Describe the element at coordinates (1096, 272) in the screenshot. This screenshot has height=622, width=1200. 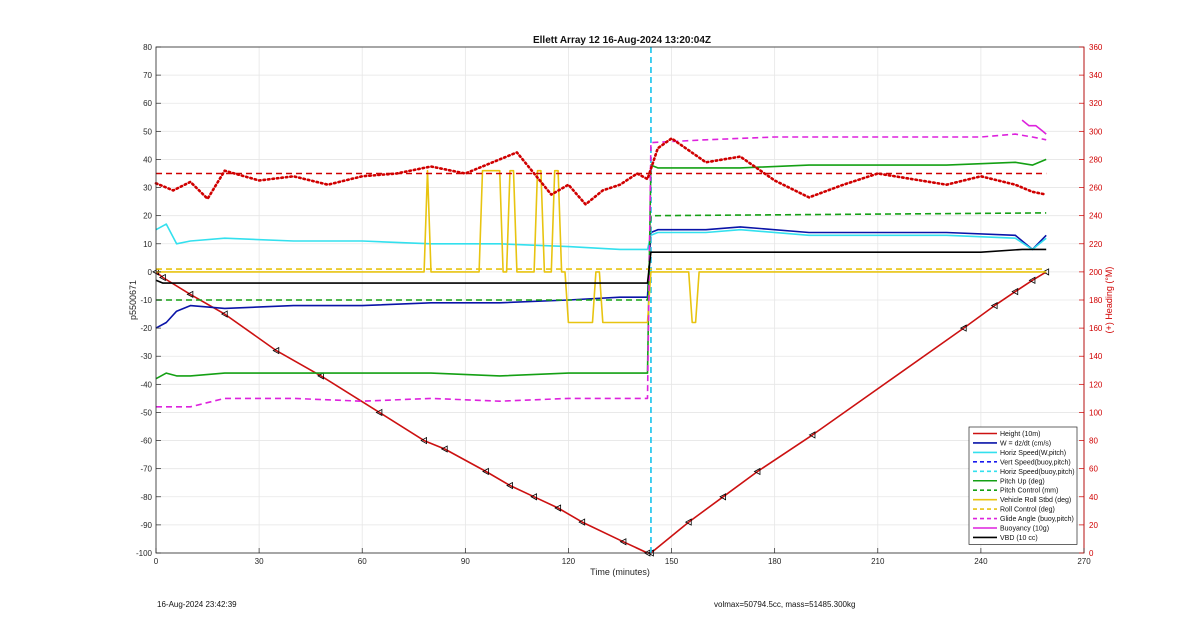
I see `y2-tick-label: 200` at that location.